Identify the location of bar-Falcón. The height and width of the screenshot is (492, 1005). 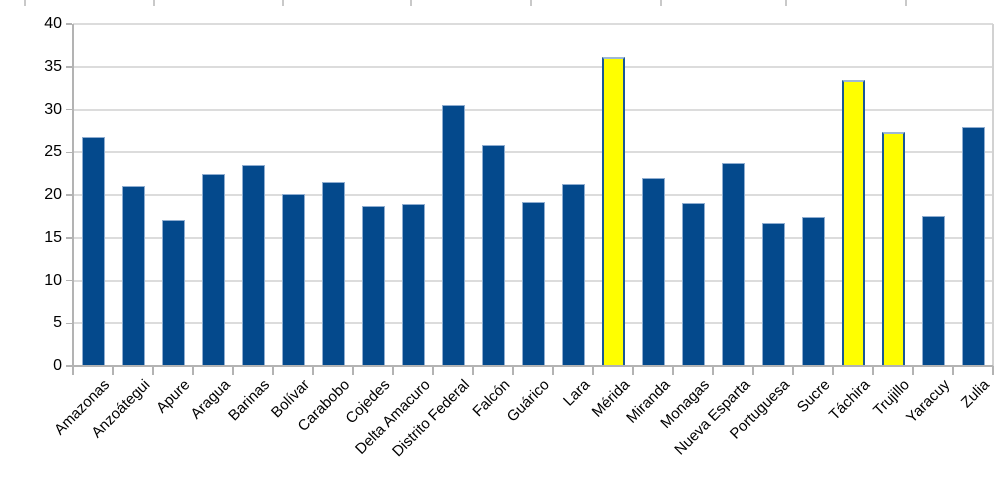
(493, 255).